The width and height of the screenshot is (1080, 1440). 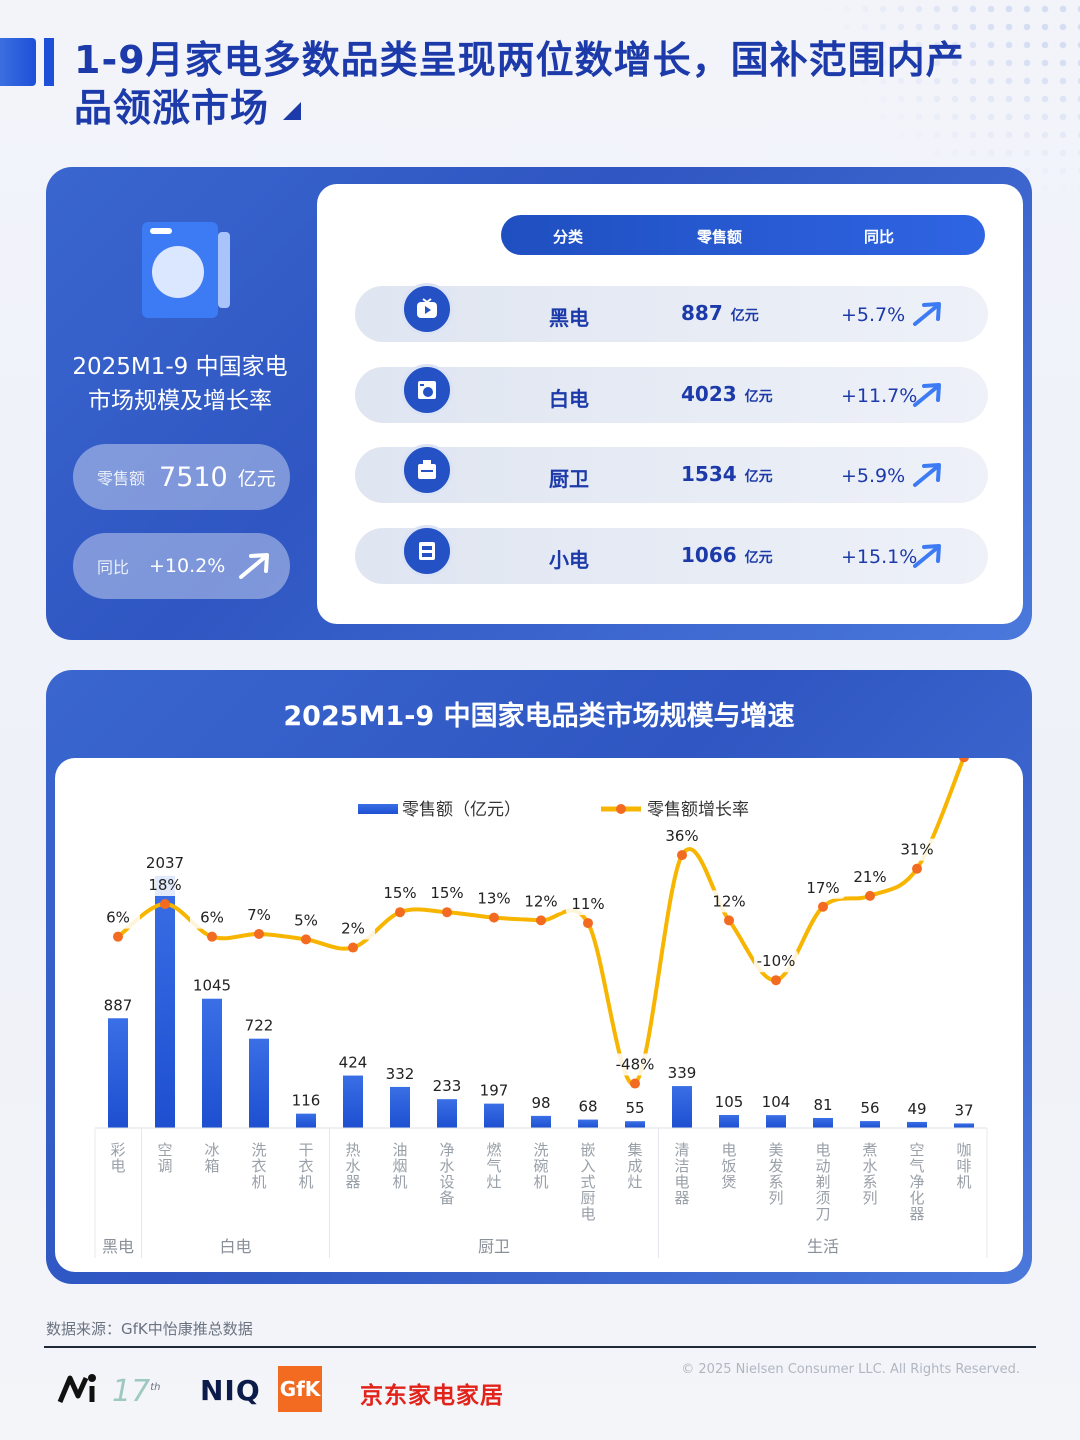 What do you see at coordinates (399, 1166) in the screenshot?
I see `category-label: 烟` at bounding box center [399, 1166].